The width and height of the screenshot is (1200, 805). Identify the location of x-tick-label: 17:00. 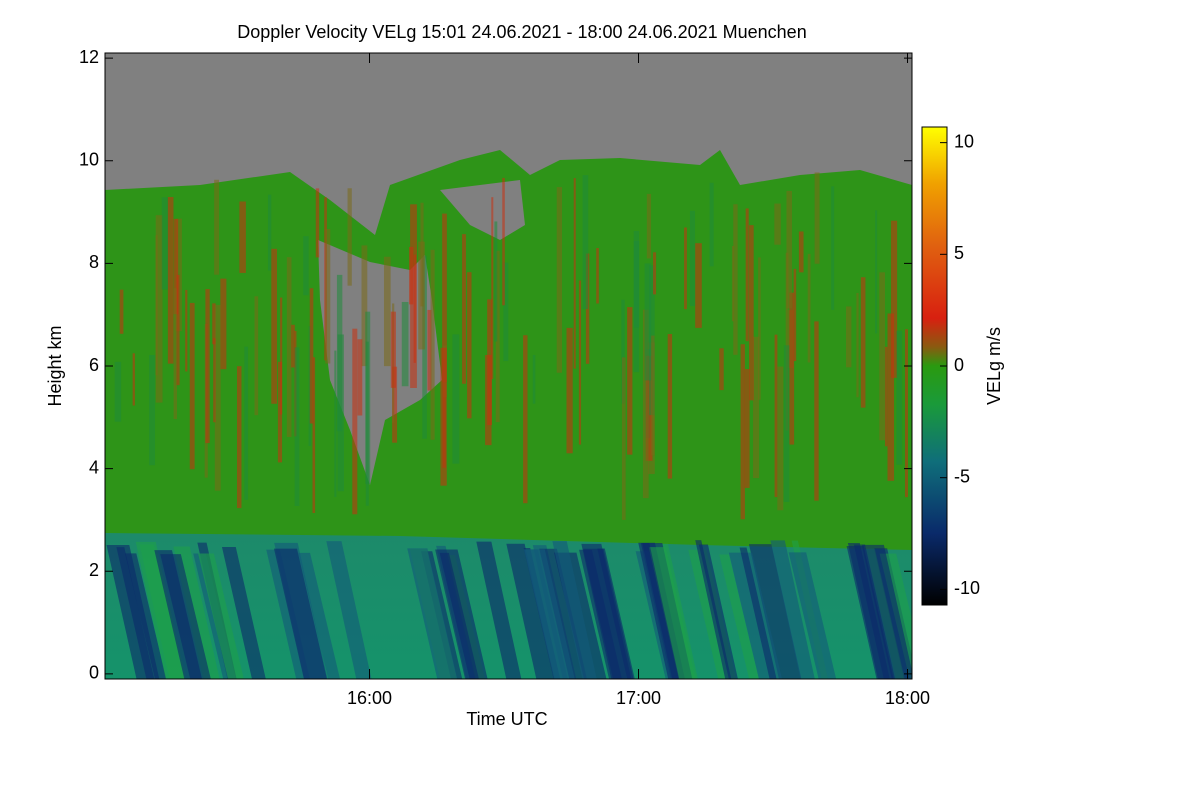
(638, 698).